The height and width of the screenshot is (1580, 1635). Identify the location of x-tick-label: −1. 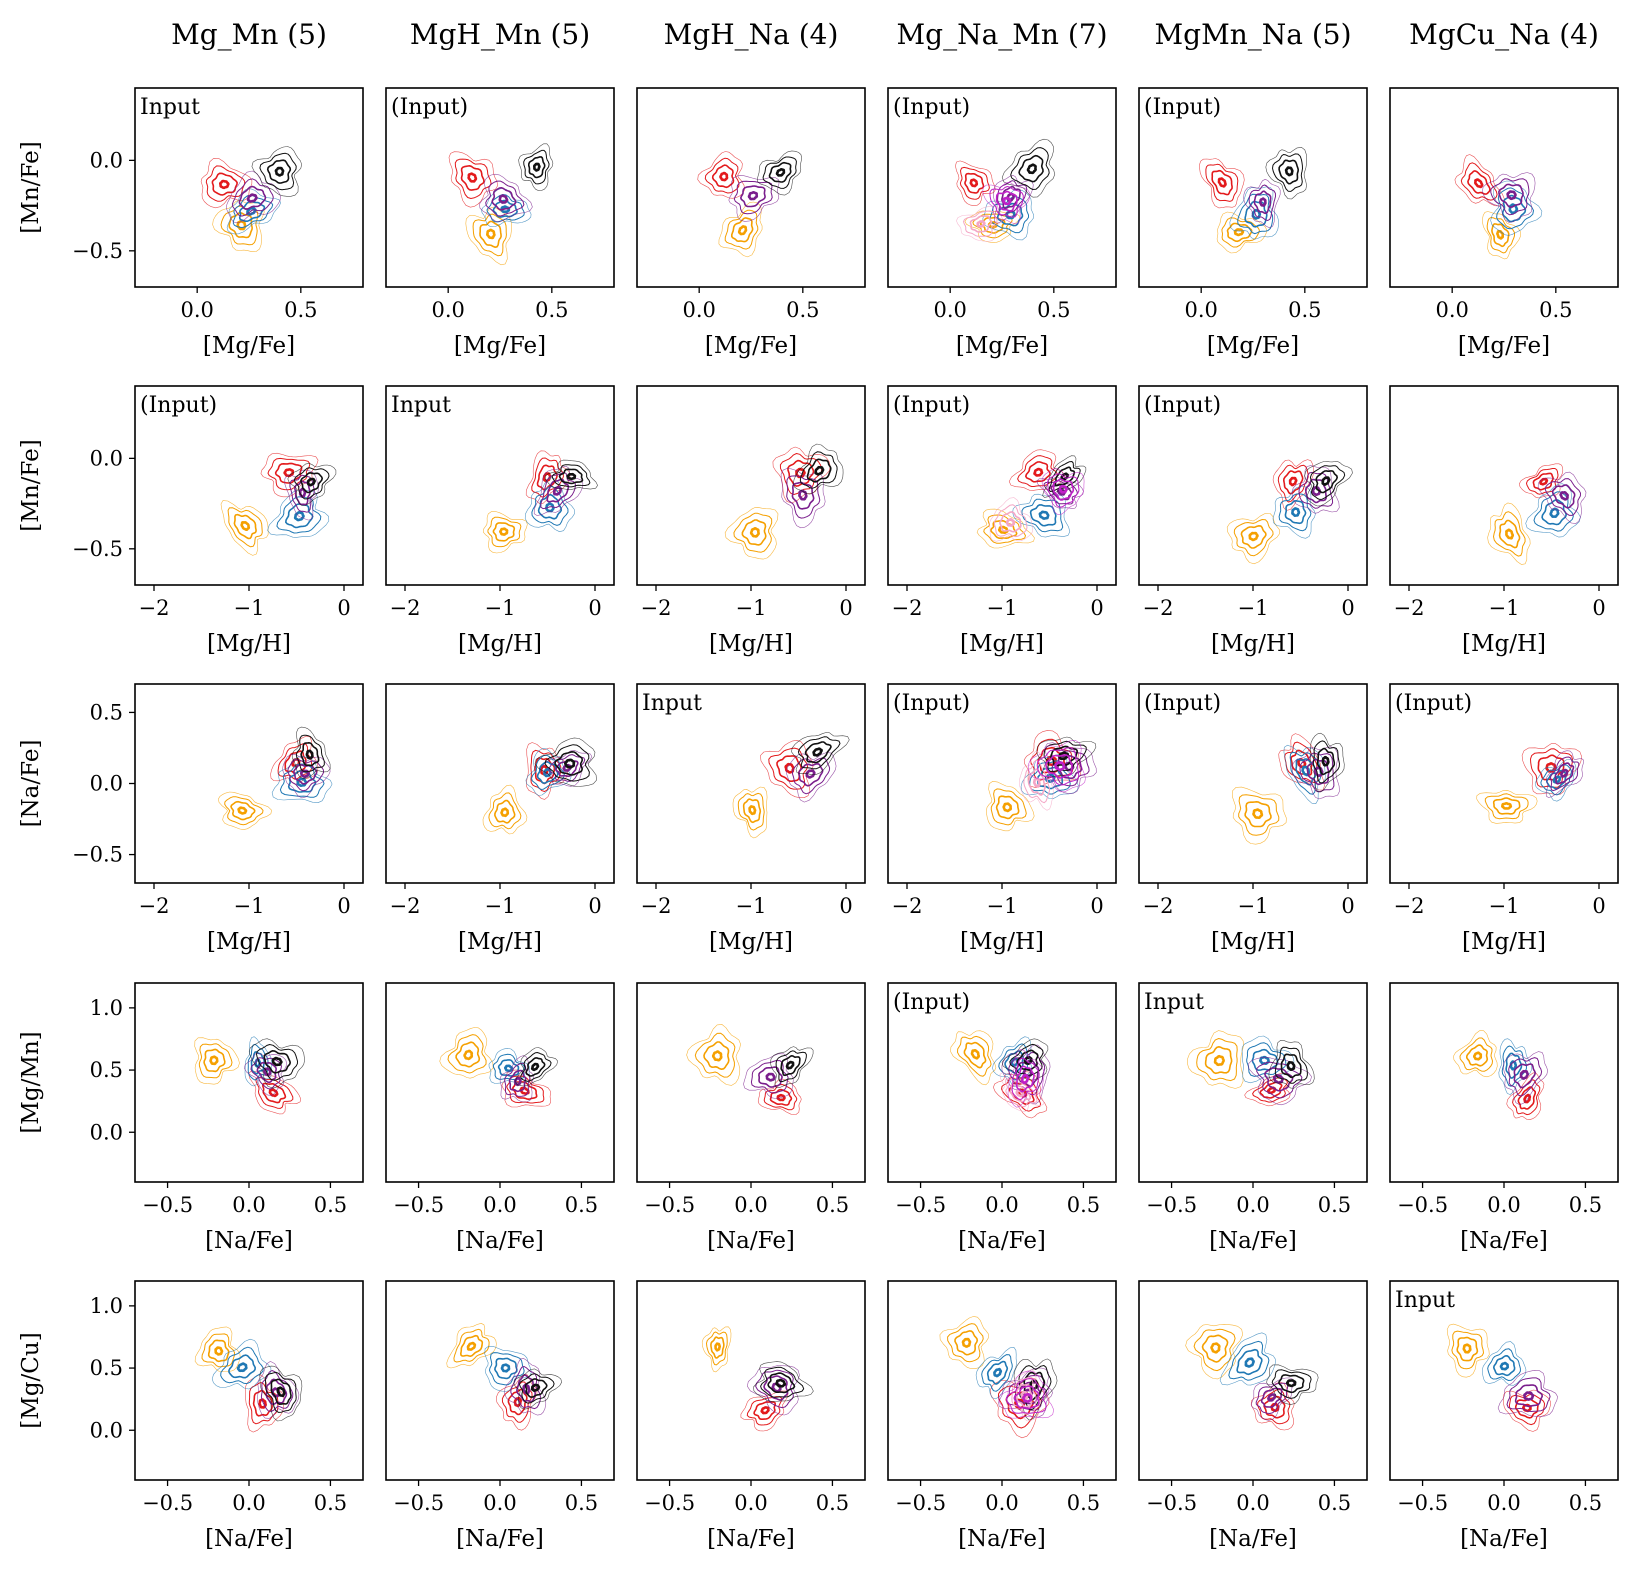
(500, 608).